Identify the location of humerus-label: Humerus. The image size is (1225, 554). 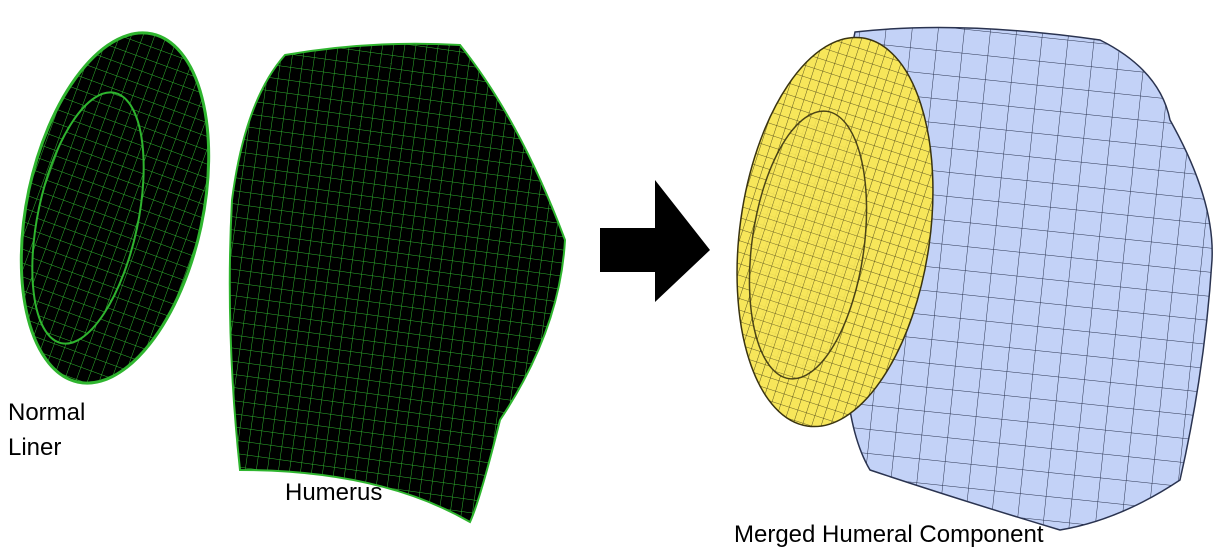
(333, 492).